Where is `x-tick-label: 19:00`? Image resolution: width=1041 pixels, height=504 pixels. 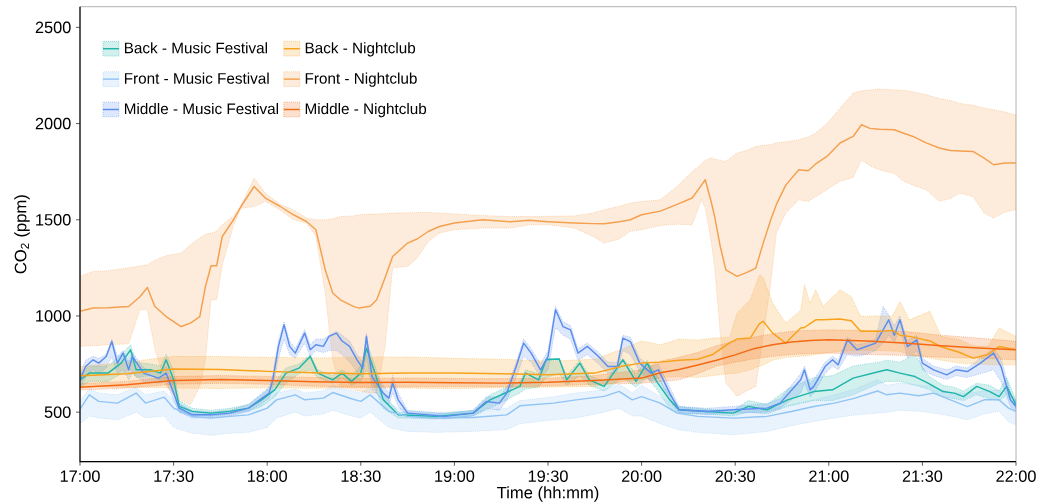
x-tick-label: 19:00 is located at coordinates (455, 476).